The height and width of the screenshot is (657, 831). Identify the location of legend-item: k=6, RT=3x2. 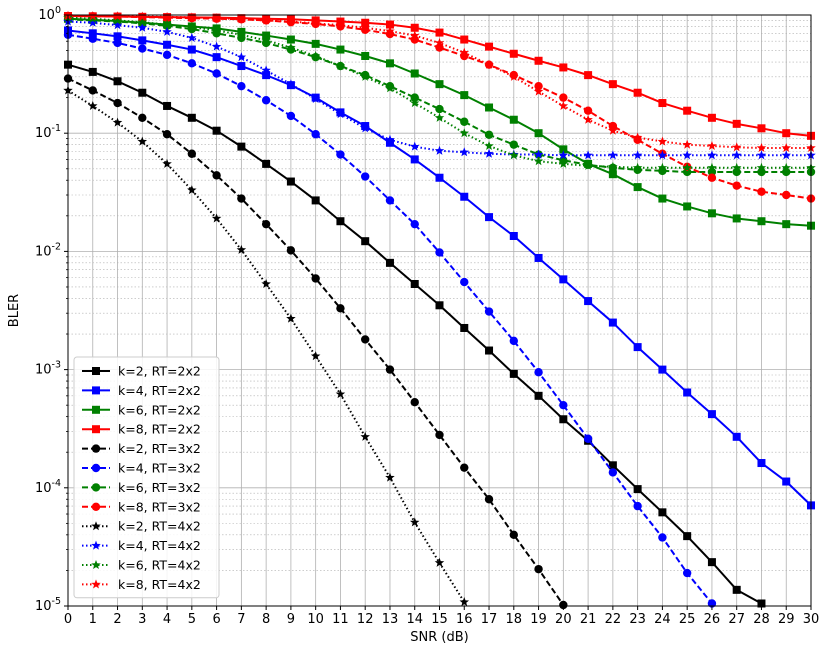
(141, 487).